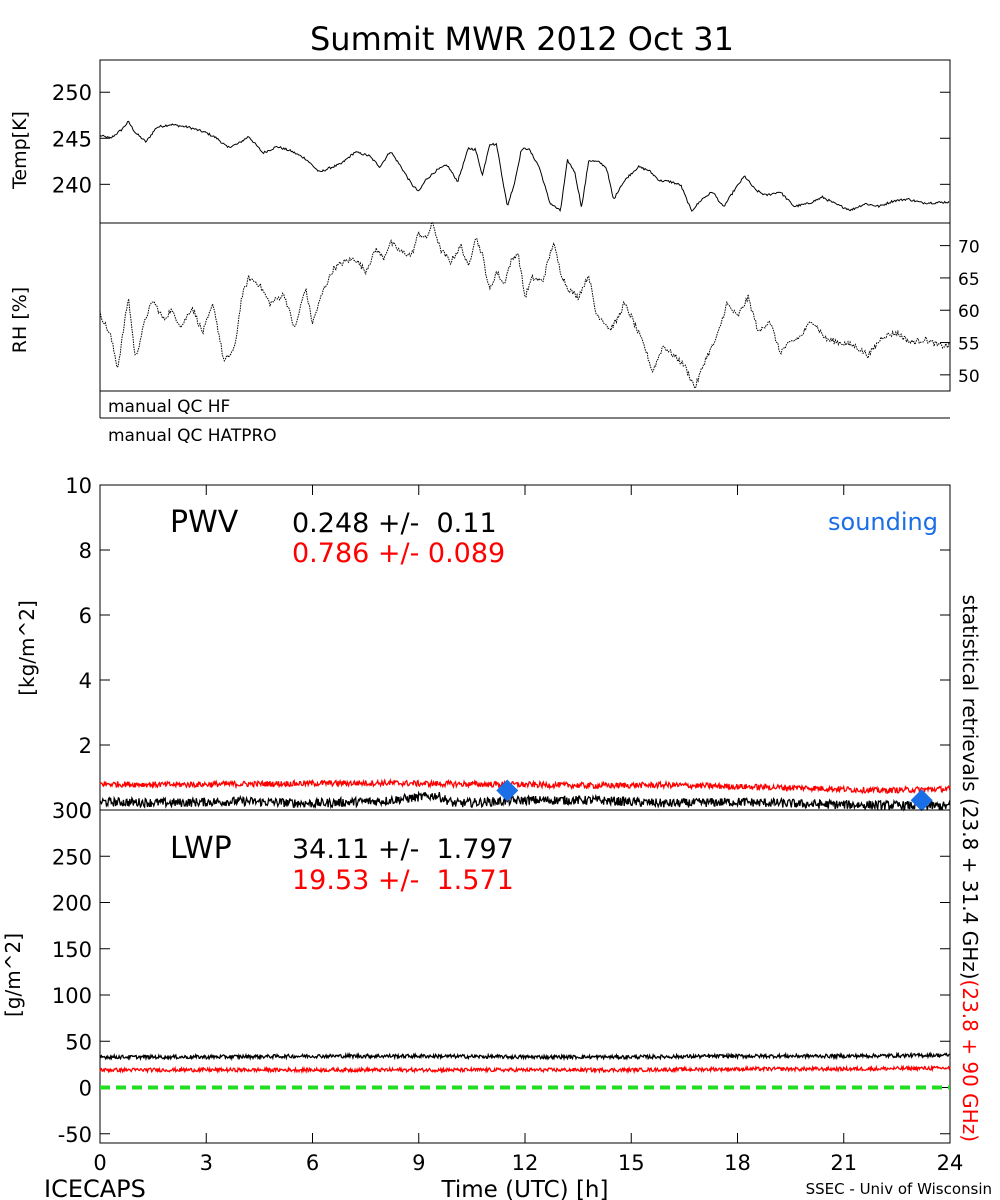 The height and width of the screenshot is (1200, 1000). I want to click on lwp-hatpro-stats: 19.53 +/- 1.571, so click(403, 880).